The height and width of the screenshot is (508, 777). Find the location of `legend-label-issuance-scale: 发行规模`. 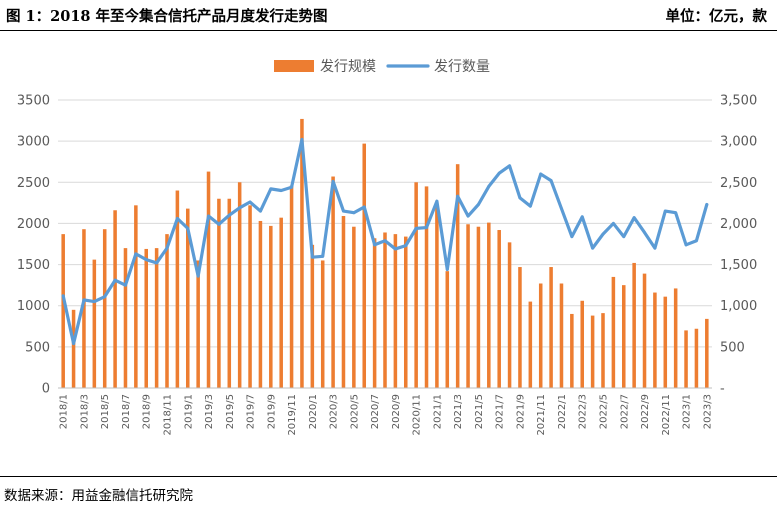

legend-label-issuance-scale: 发行规模 is located at coordinates (348, 67).